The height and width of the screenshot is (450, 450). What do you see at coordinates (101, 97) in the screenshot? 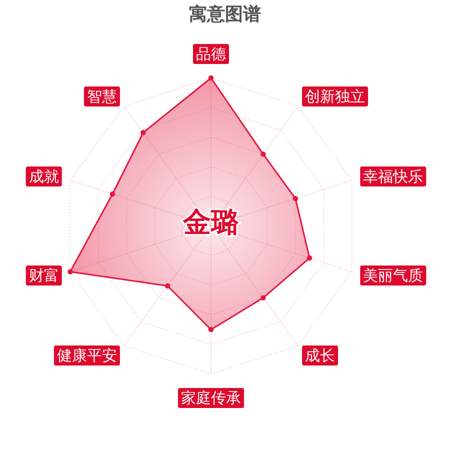
I see `spoke-label: 智慧` at bounding box center [101, 97].